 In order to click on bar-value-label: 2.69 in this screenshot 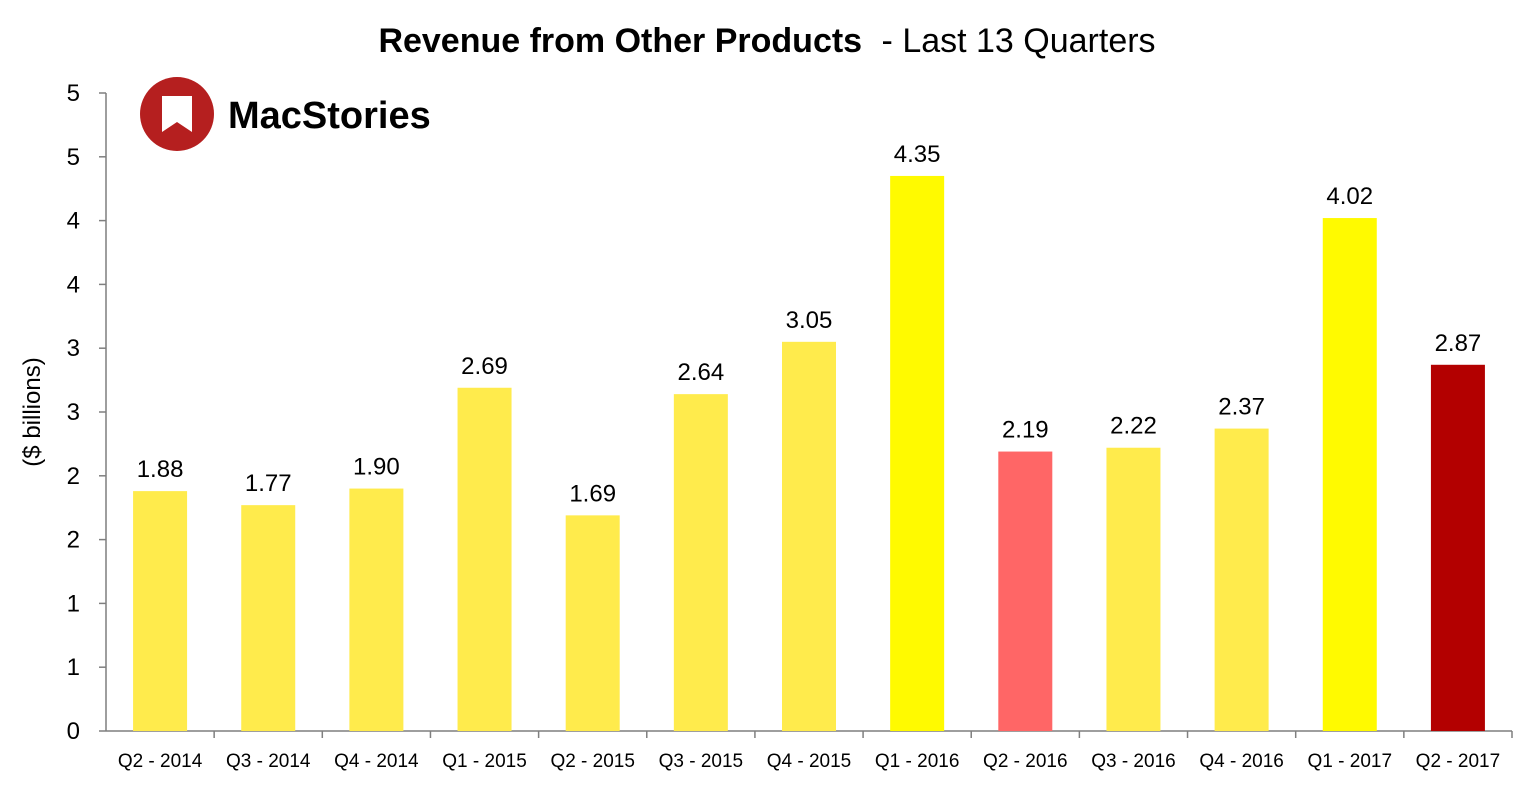, I will do `click(484, 366)`.